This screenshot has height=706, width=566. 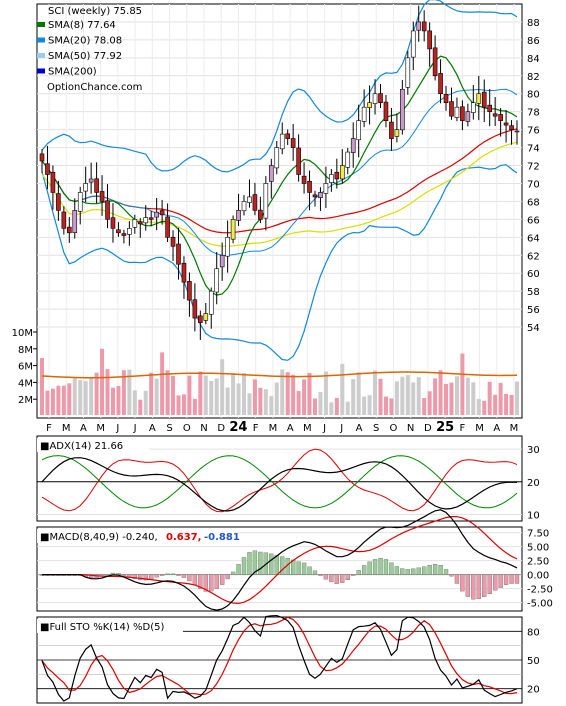 I want to click on price-tick-label: 72, so click(x=533, y=167).